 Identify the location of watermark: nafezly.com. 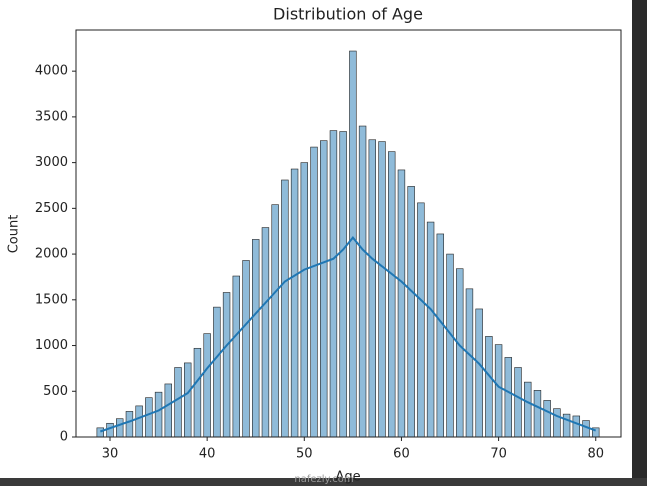
(323, 479).